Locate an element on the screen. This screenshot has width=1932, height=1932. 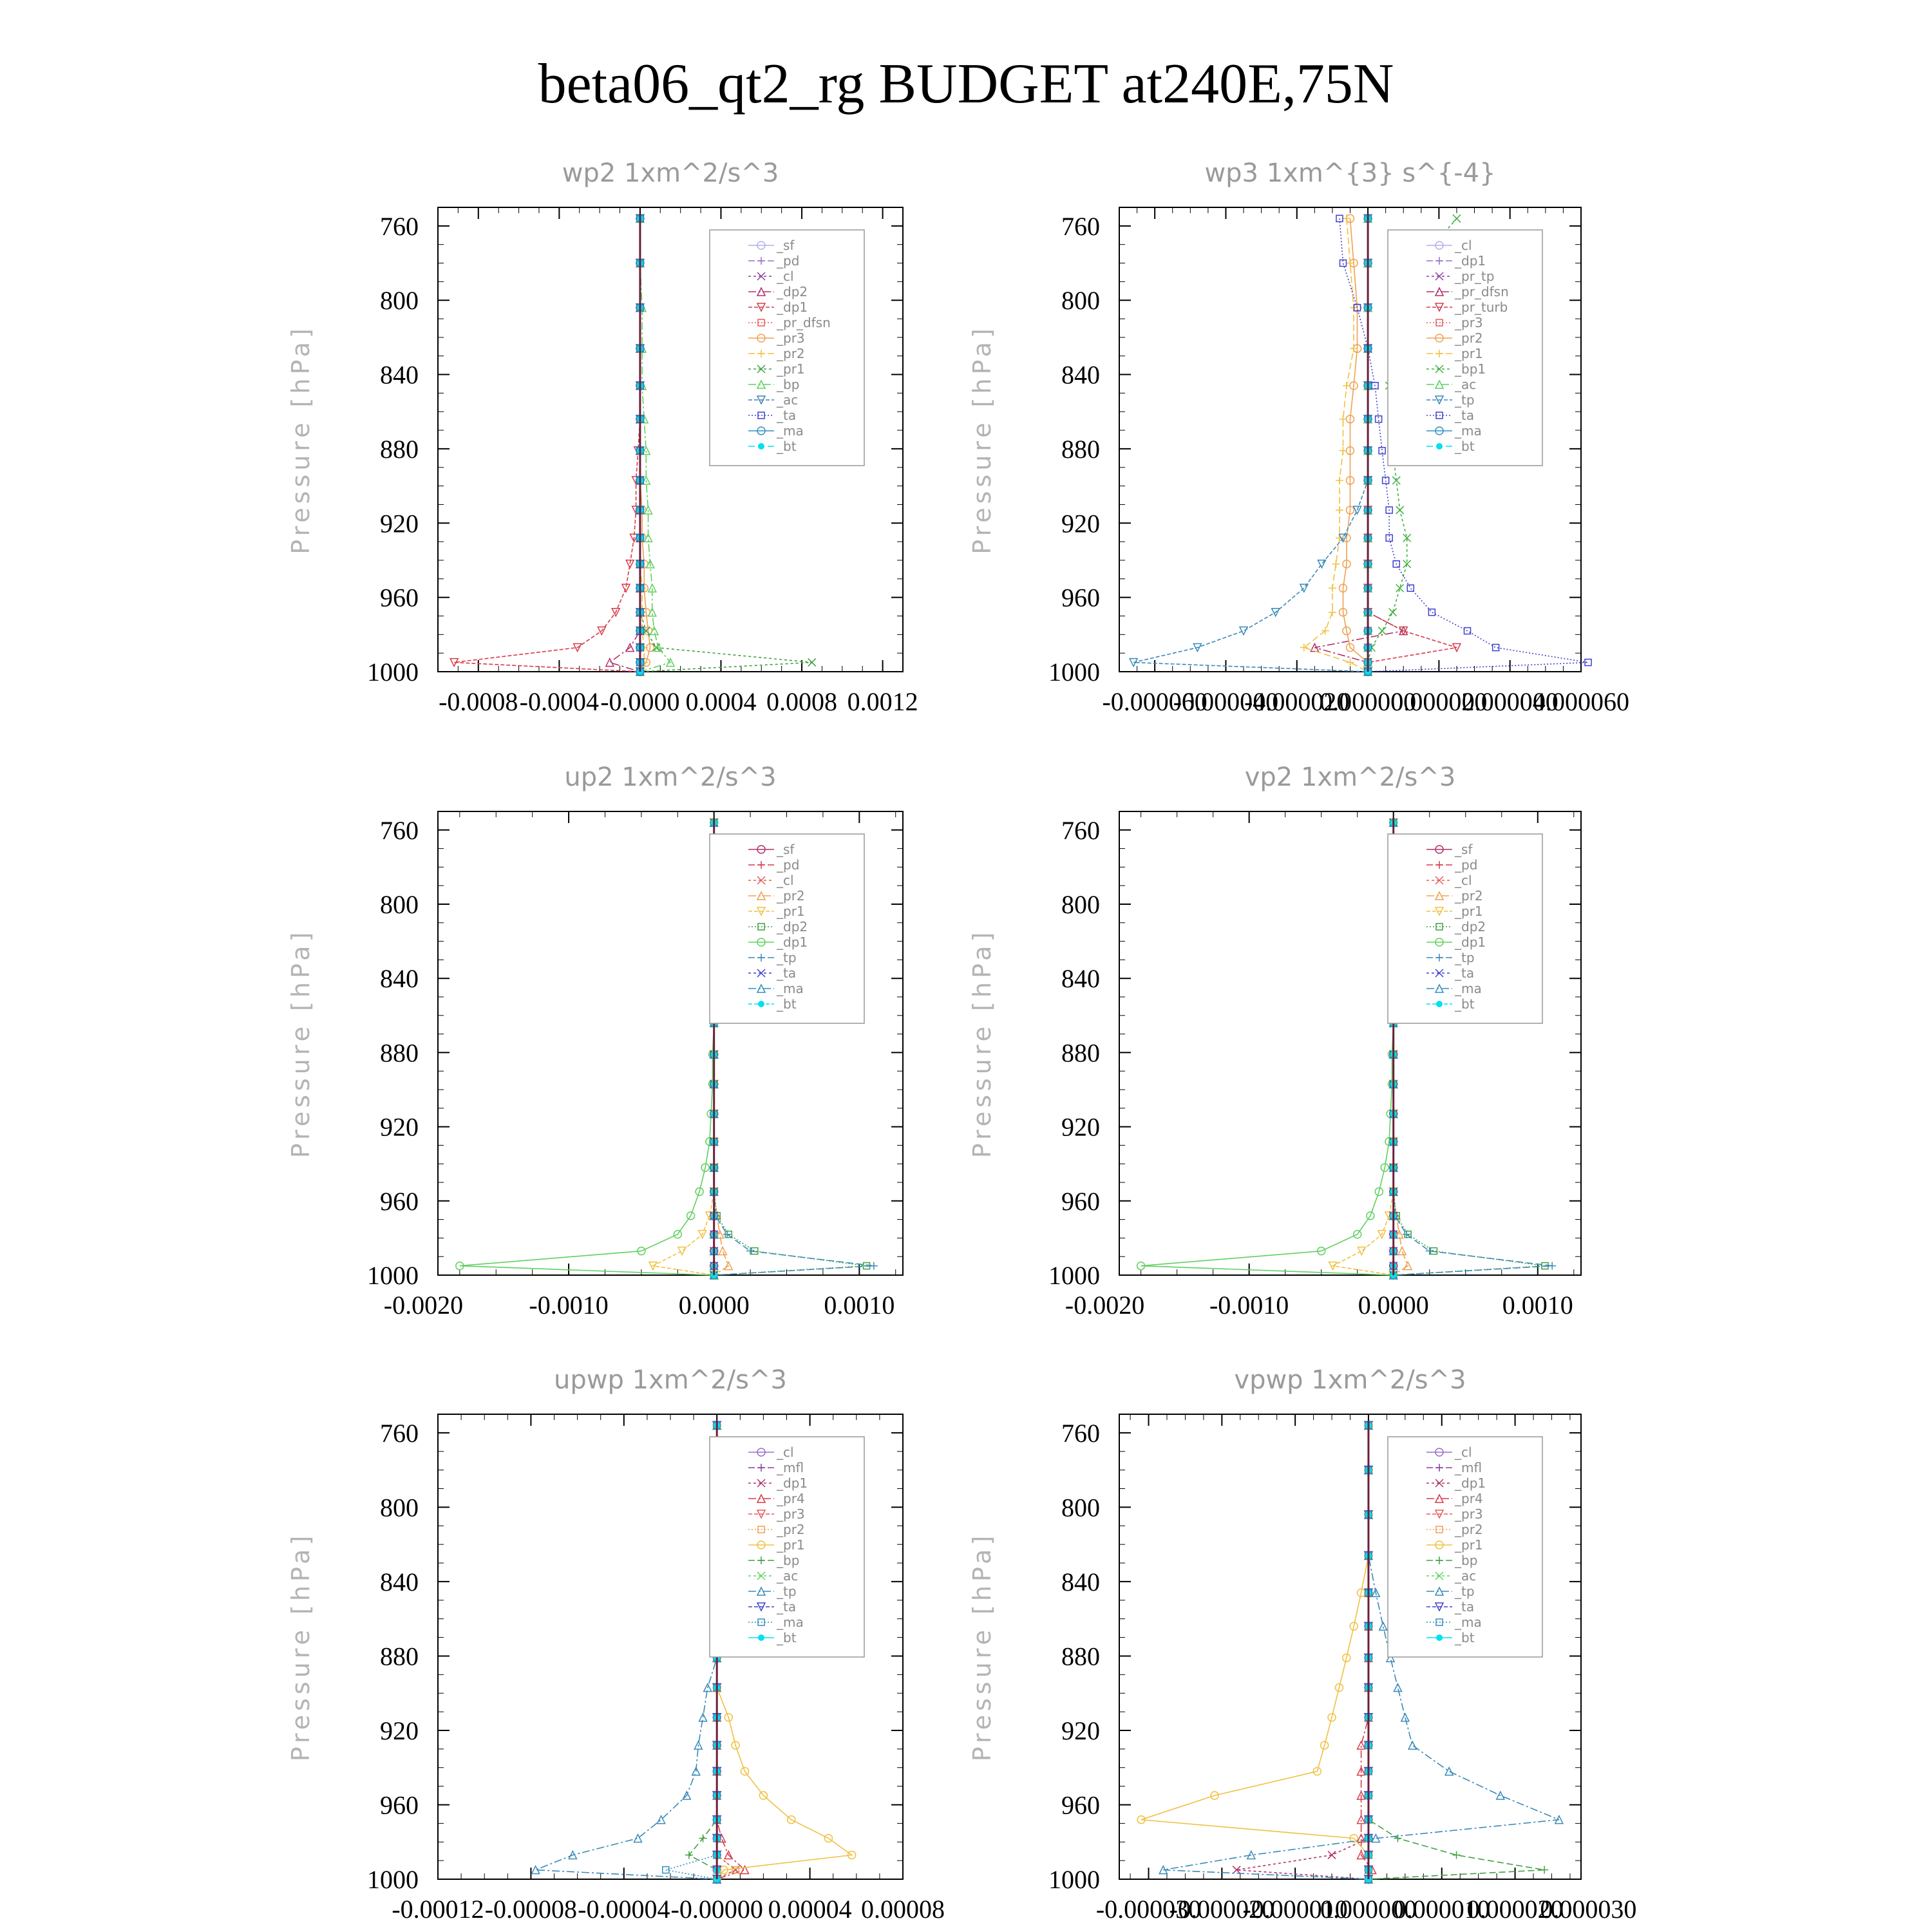
plot-frame is located at coordinates (670, 439).